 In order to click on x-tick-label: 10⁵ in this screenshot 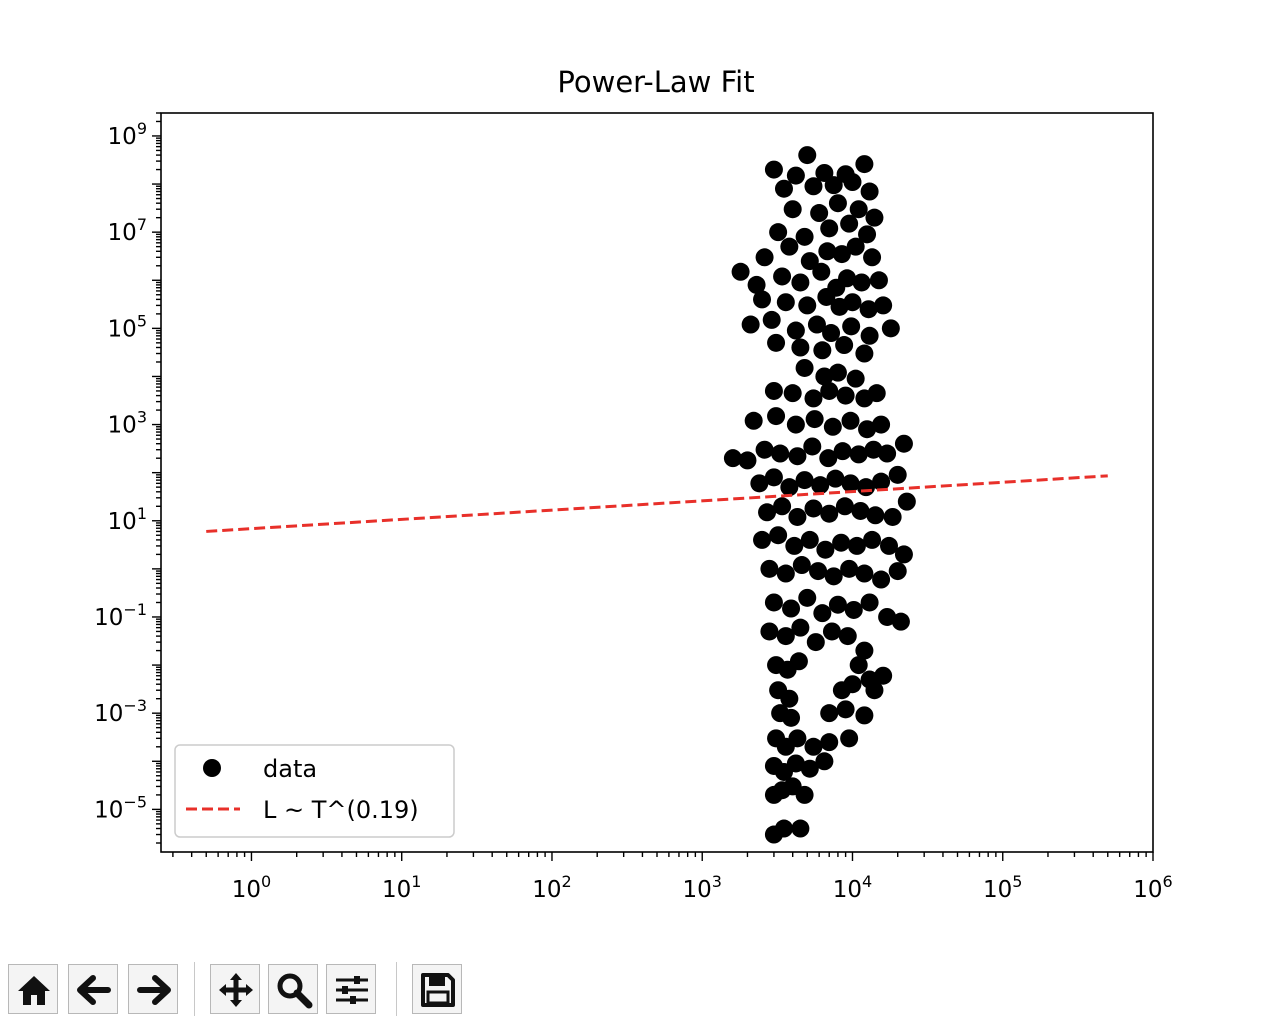, I will do `click(1002, 887)`.